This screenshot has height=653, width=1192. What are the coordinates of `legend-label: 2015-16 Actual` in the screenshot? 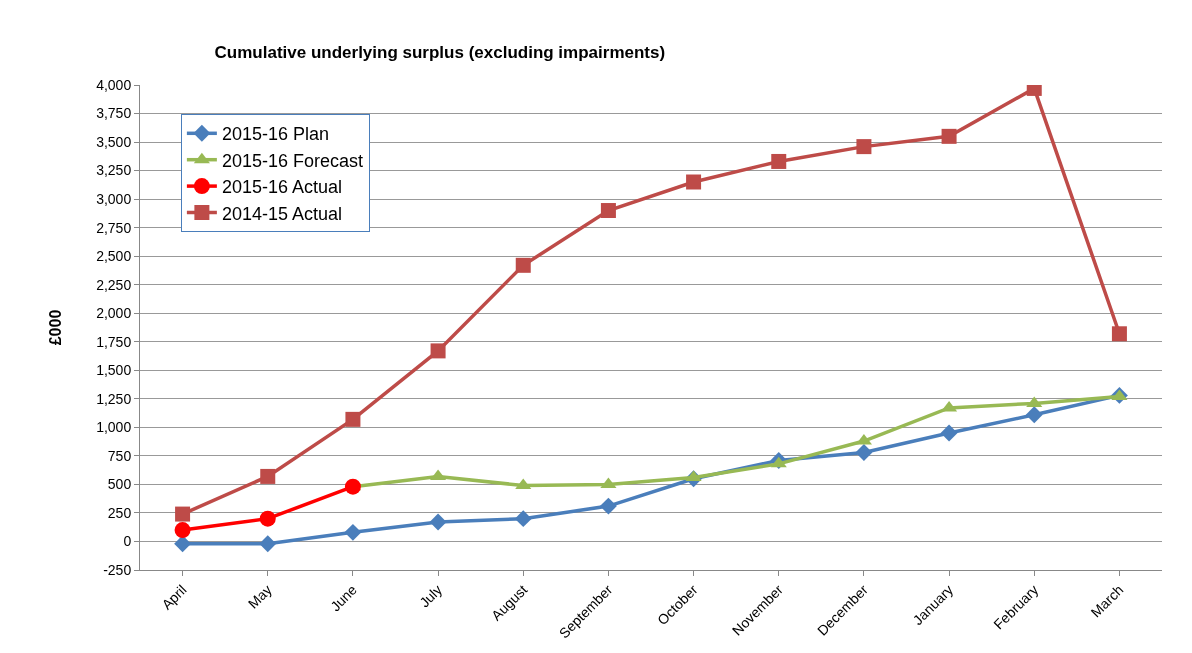 It's located at (281, 187).